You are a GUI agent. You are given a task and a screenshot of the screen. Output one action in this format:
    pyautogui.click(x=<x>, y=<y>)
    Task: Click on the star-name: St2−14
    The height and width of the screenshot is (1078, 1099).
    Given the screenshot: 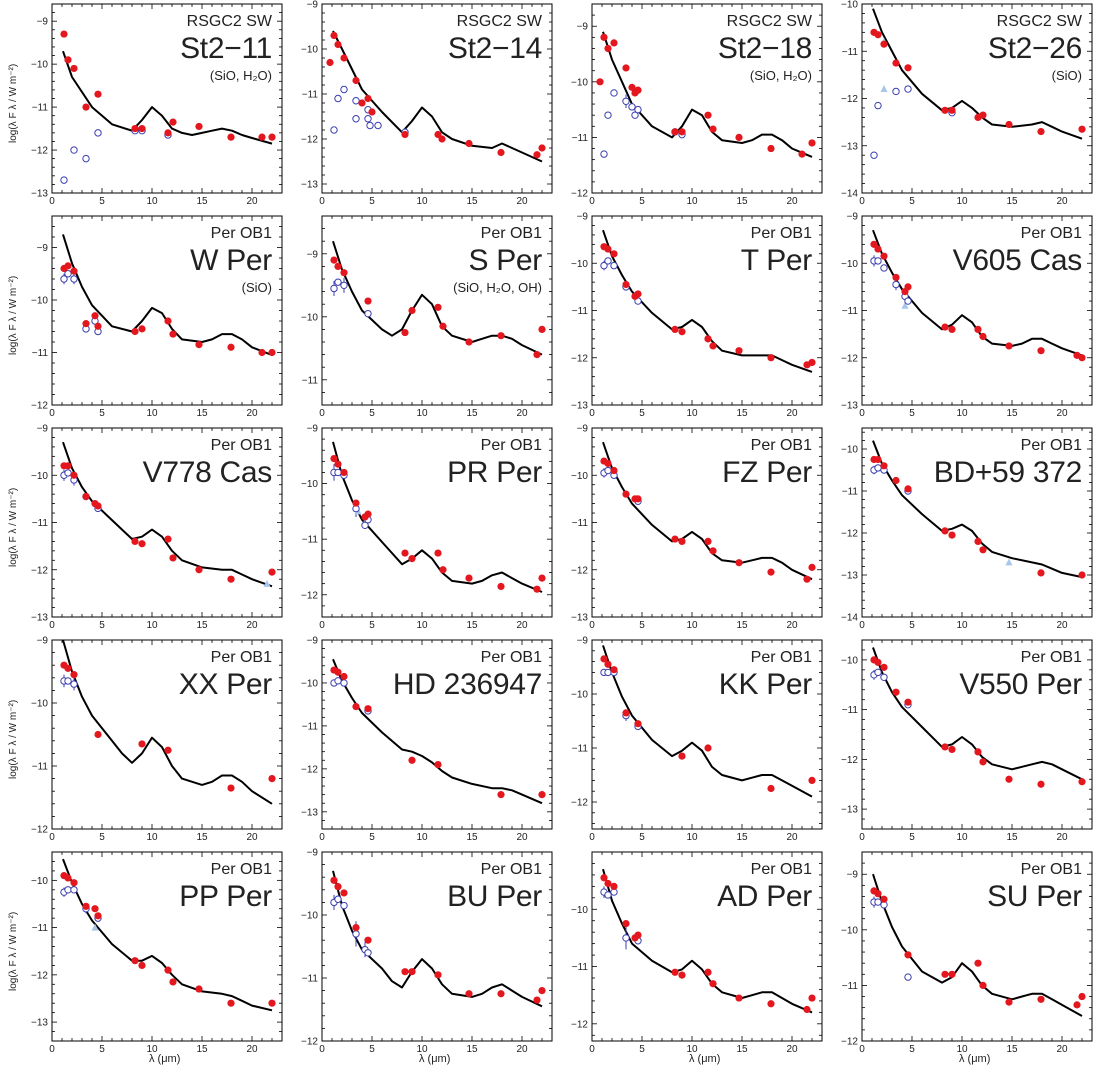 What is the action you would take?
    pyautogui.click(x=494, y=48)
    